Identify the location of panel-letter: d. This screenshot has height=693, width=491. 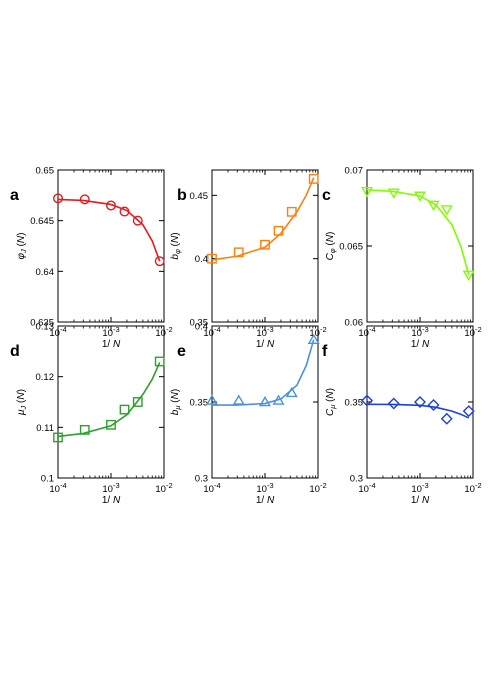
(15, 351).